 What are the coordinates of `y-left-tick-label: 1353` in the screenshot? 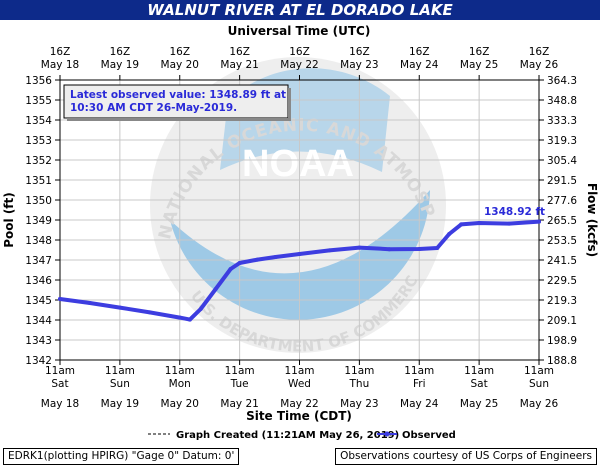 It's located at (38, 141).